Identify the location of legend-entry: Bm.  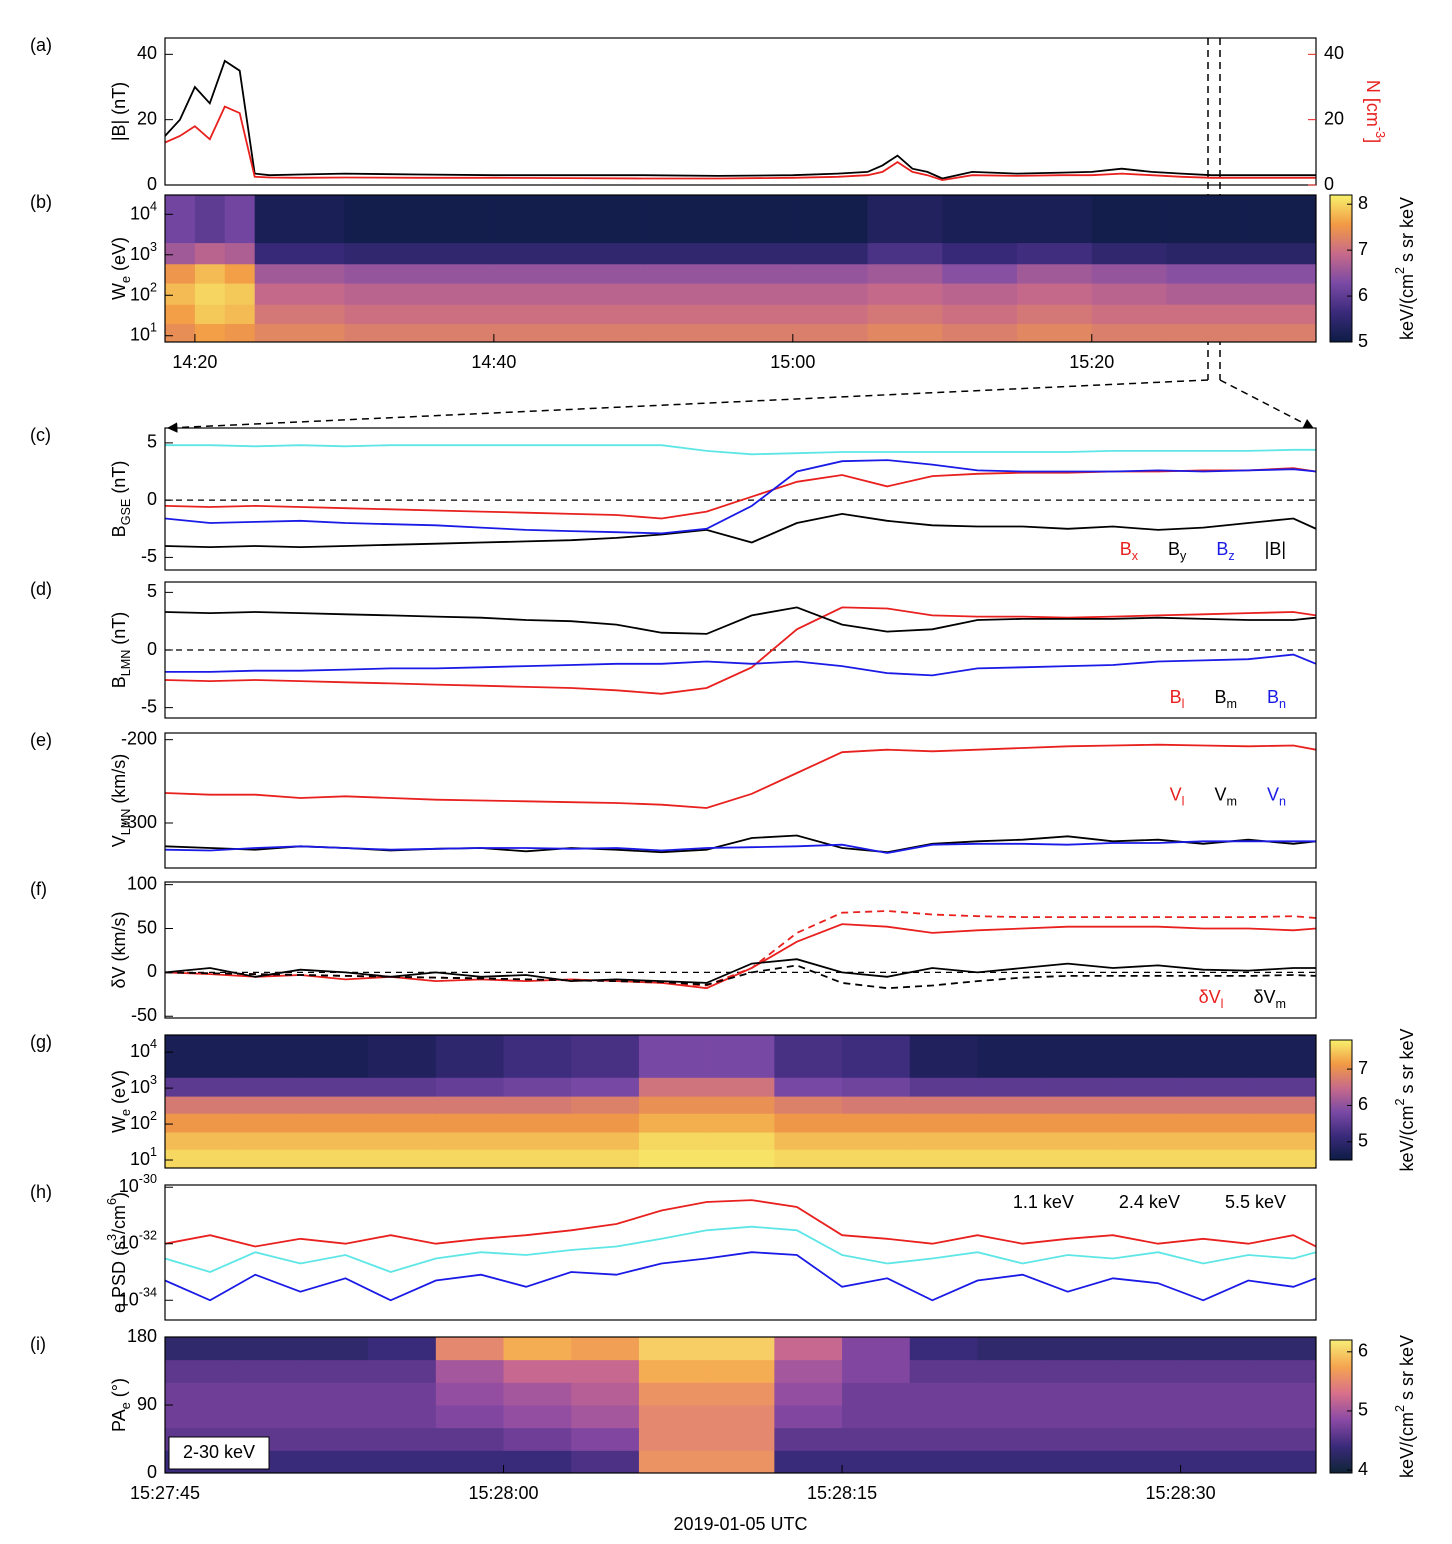
(1225, 699).